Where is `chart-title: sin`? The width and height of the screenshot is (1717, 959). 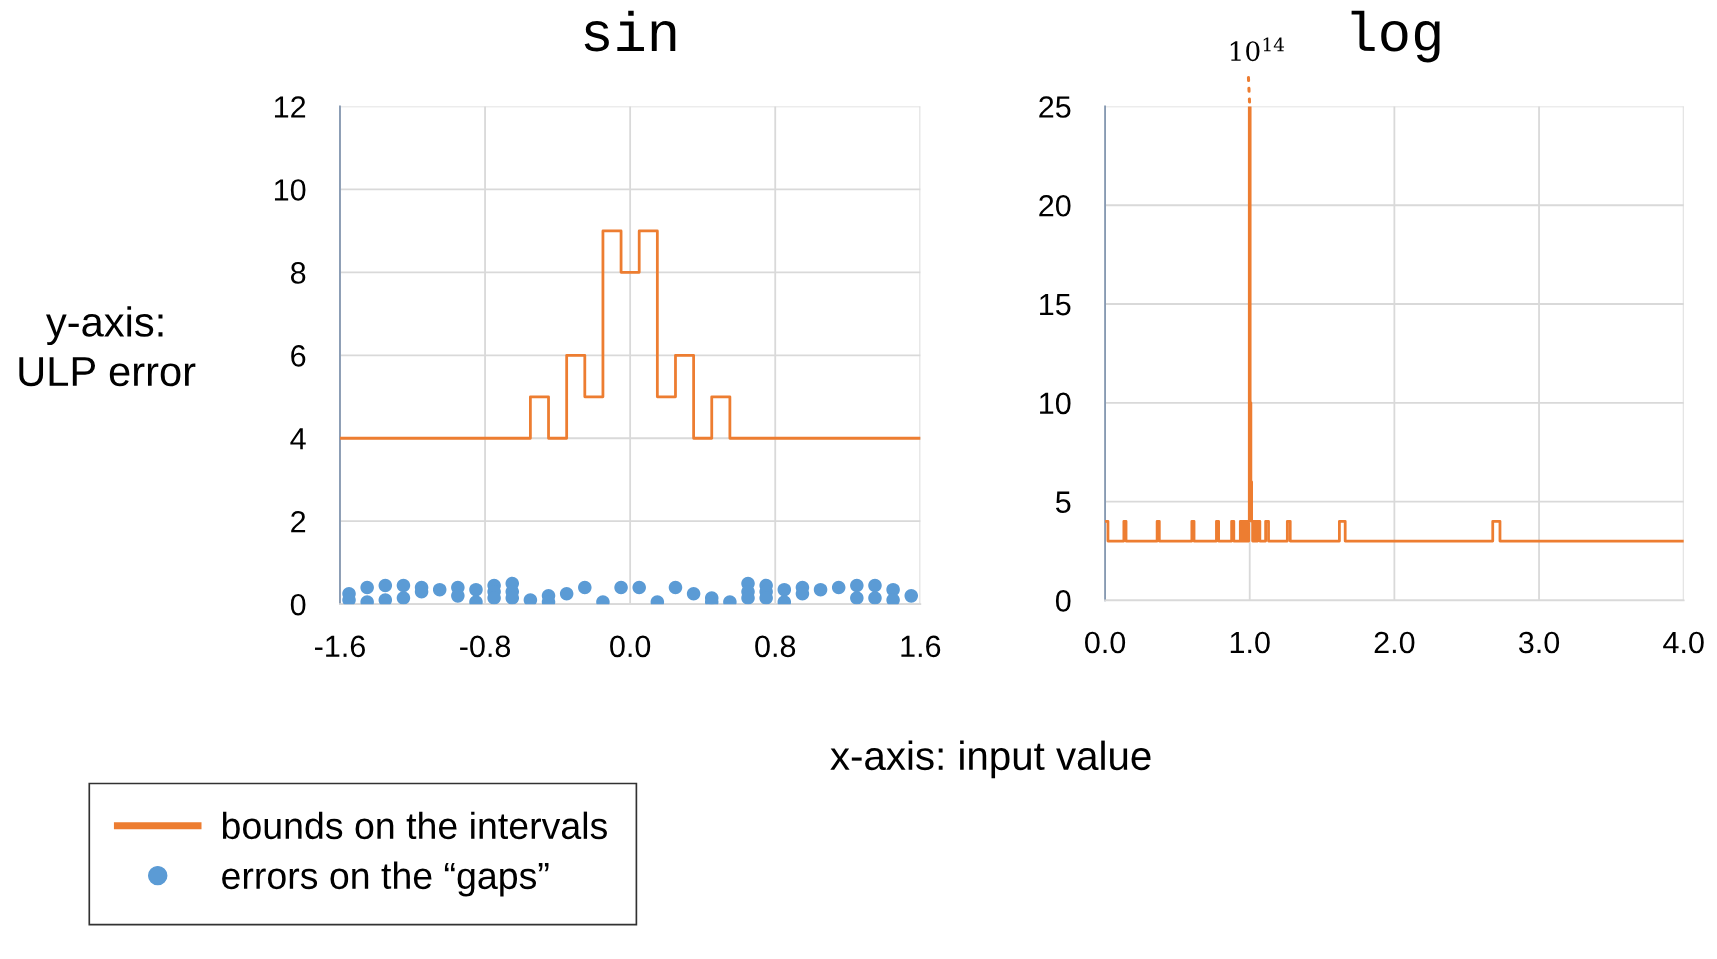 chart-title: sin is located at coordinates (630, 31).